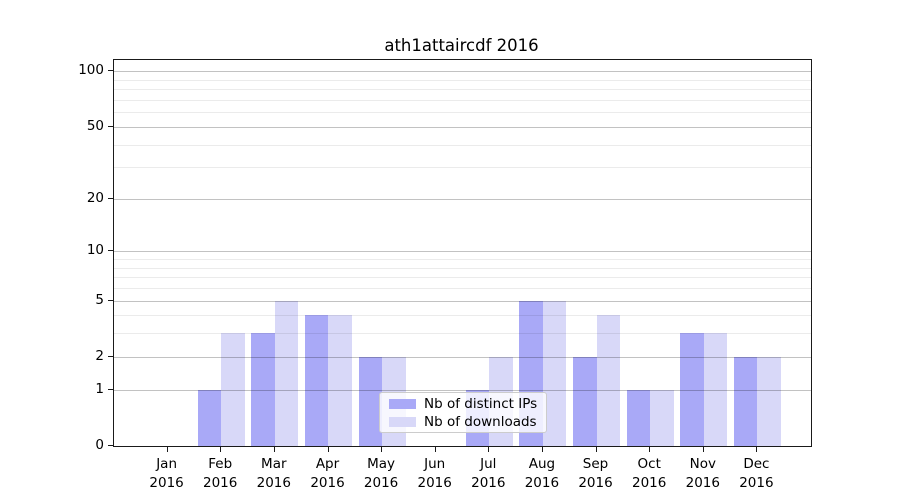 This screenshot has height=500, width=900. What do you see at coordinates (95, 250) in the screenshot?
I see `y-tick-label-10: 10` at bounding box center [95, 250].